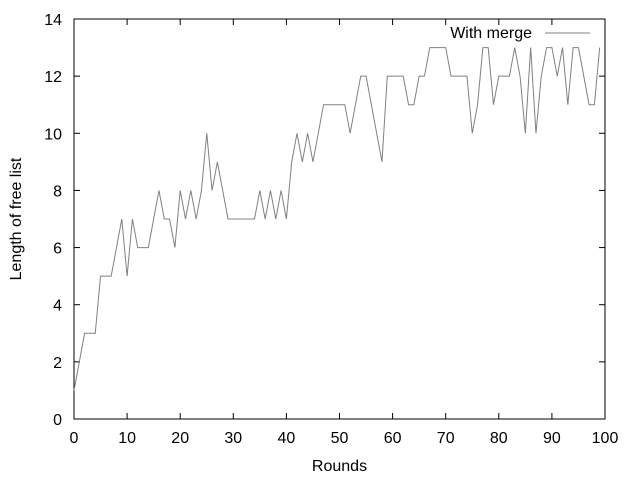 The width and height of the screenshot is (640, 480). What do you see at coordinates (287, 438) in the screenshot?
I see `x-tick-label: 40` at bounding box center [287, 438].